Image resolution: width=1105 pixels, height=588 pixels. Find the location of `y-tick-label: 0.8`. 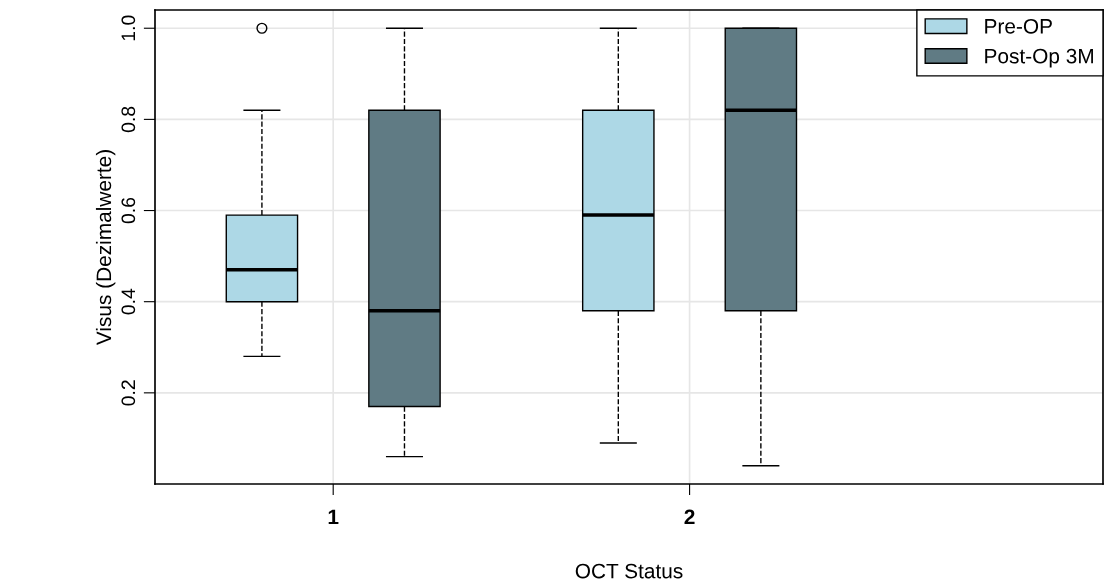

y-tick-label: 0.8 is located at coordinates (128, 119).